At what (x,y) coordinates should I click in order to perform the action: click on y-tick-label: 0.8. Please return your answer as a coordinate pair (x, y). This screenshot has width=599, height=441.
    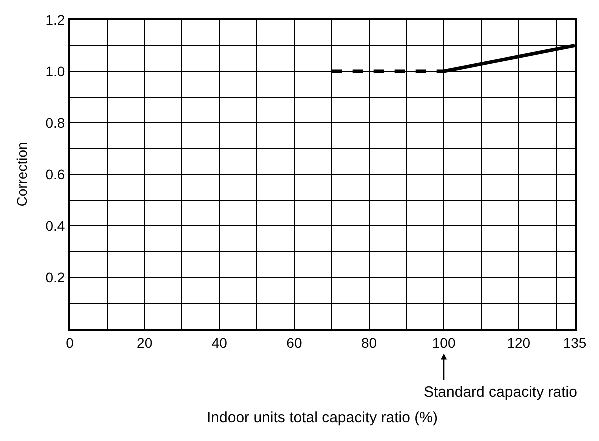
    Looking at the image, I should click on (56, 122).